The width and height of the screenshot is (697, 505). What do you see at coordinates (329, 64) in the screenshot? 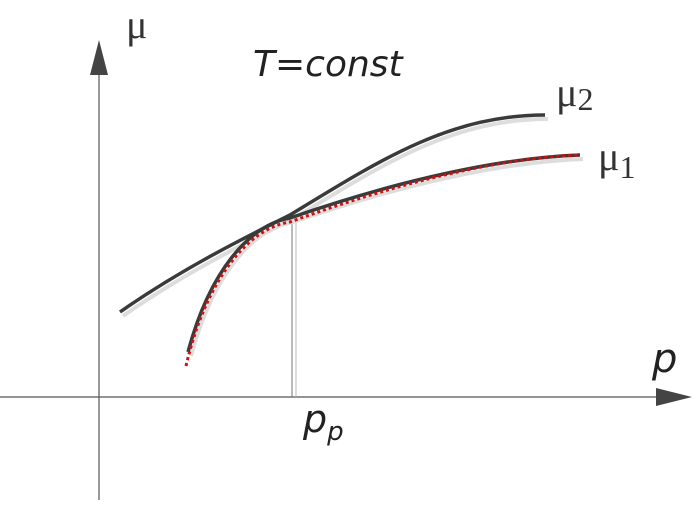
I see `annotation: T=const` at bounding box center [329, 64].